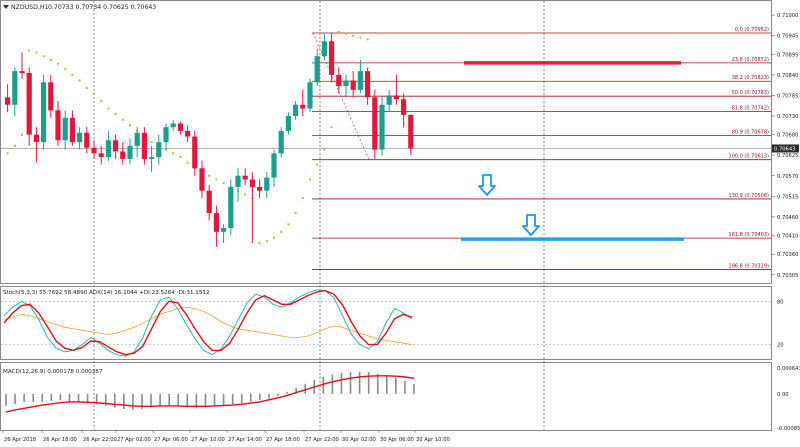  Describe the element at coordinates (749, 157) in the screenshot. I see `fib-label-6: 100.0 (0.70613)` at that location.